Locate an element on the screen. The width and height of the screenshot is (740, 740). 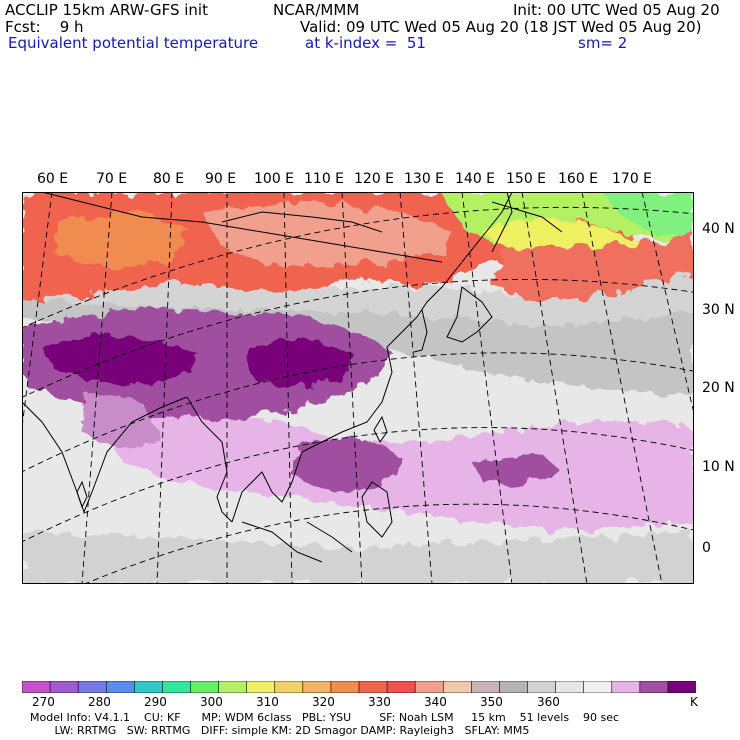
longitude-label: 80 E is located at coordinates (169, 179).